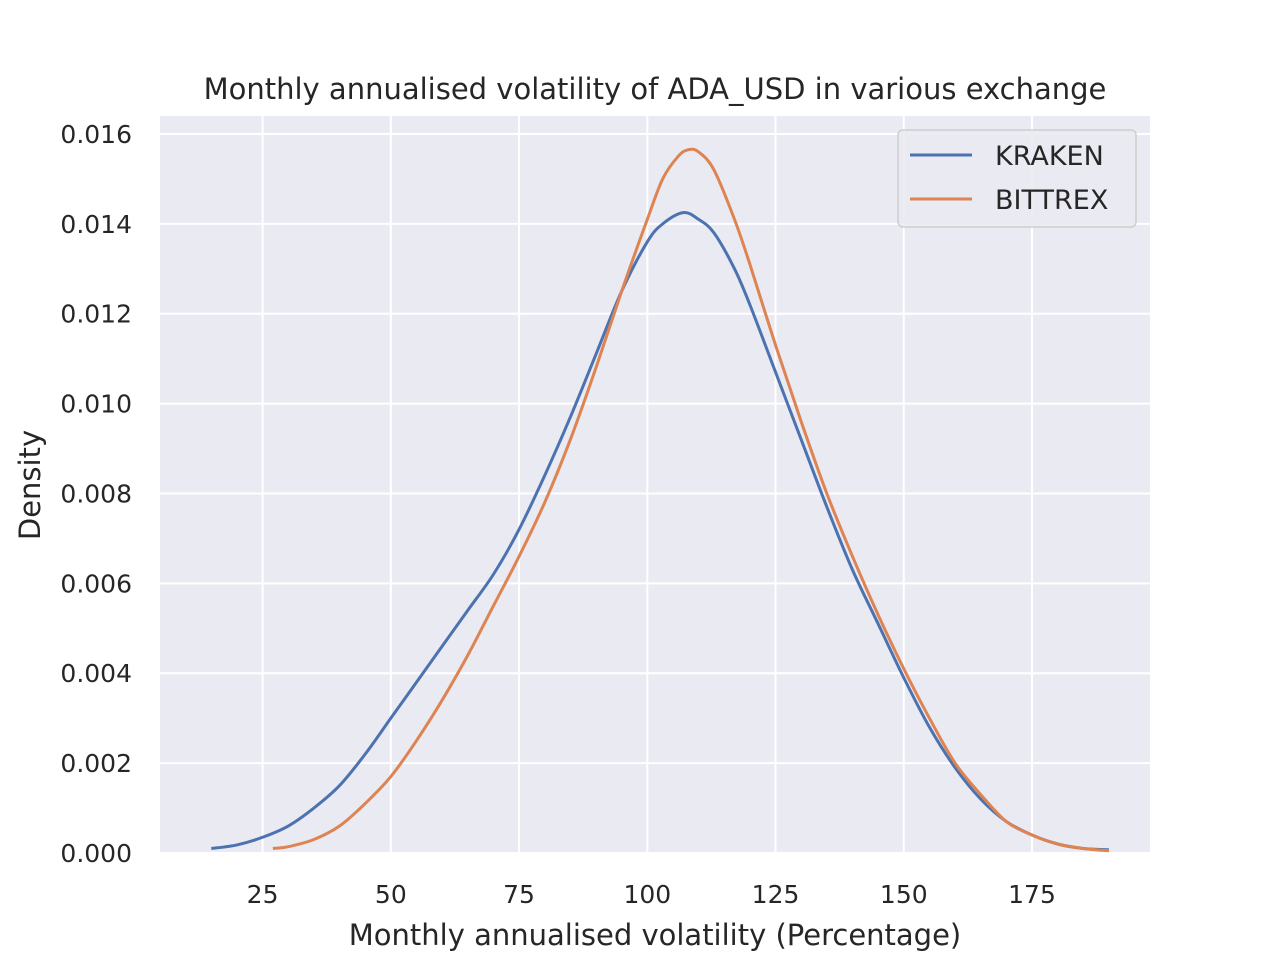 The height and width of the screenshot is (960, 1280). I want to click on x-axis-ticks: 25 50 75 100 125 150 175, so click(651, 894).